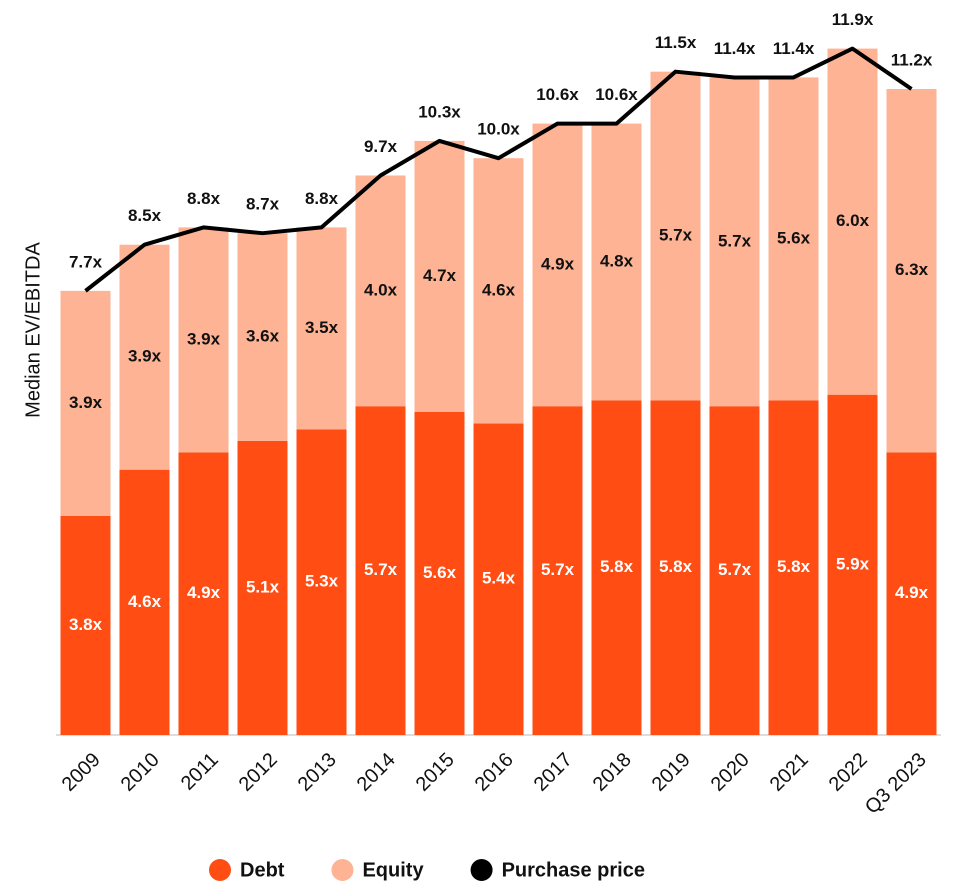 The image size is (956, 885). I want to click on y-axis-label: Median EV/EBITDA, so click(33, 330).